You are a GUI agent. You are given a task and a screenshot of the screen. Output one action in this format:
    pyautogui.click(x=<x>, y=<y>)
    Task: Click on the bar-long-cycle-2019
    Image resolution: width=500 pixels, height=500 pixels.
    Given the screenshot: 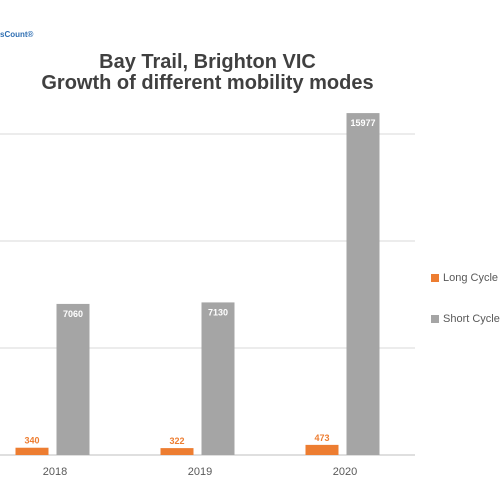 What is the action you would take?
    pyautogui.click(x=177, y=451)
    